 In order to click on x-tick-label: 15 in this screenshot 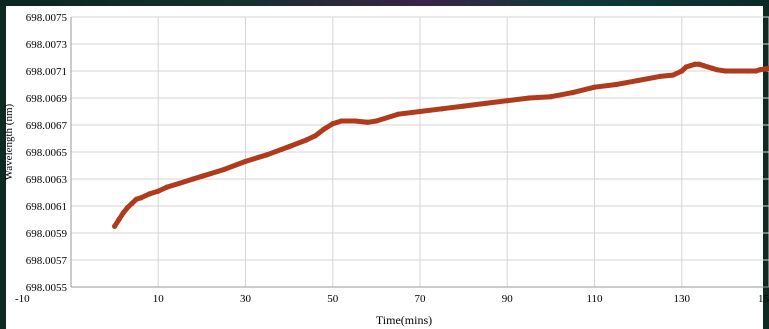, I will do `click(763, 299)`.